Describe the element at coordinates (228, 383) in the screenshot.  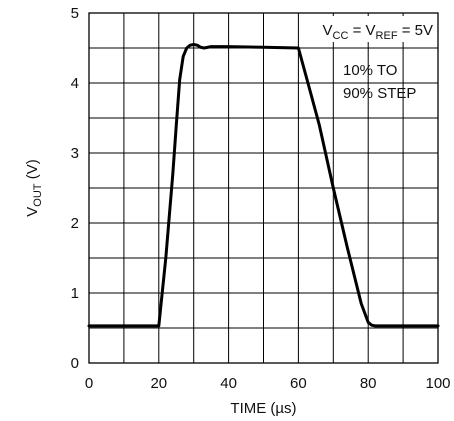
I see `x-tick-label: 40` at that location.